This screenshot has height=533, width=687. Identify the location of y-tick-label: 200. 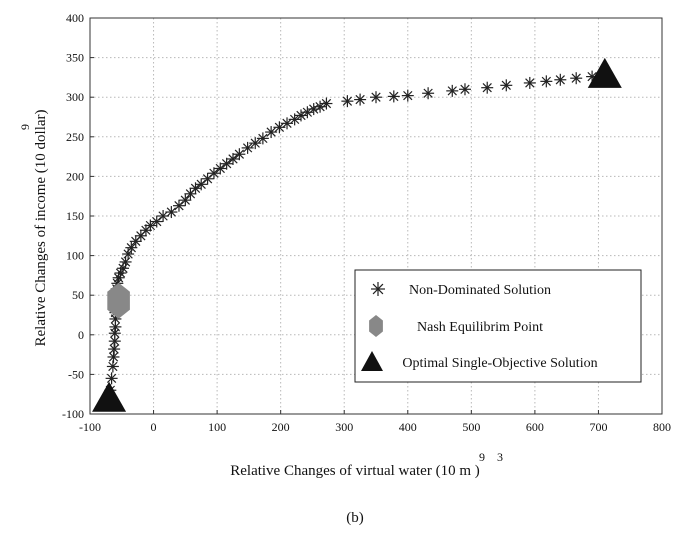
(75, 176).